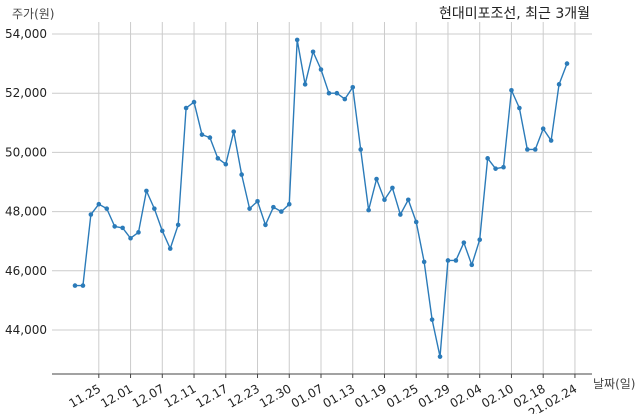 The image size is (640, 414). What do you see at coordinates (180, 395) in the screenshot?
I see `x-tick-label: 12.11` at bounding box center [180, 395].